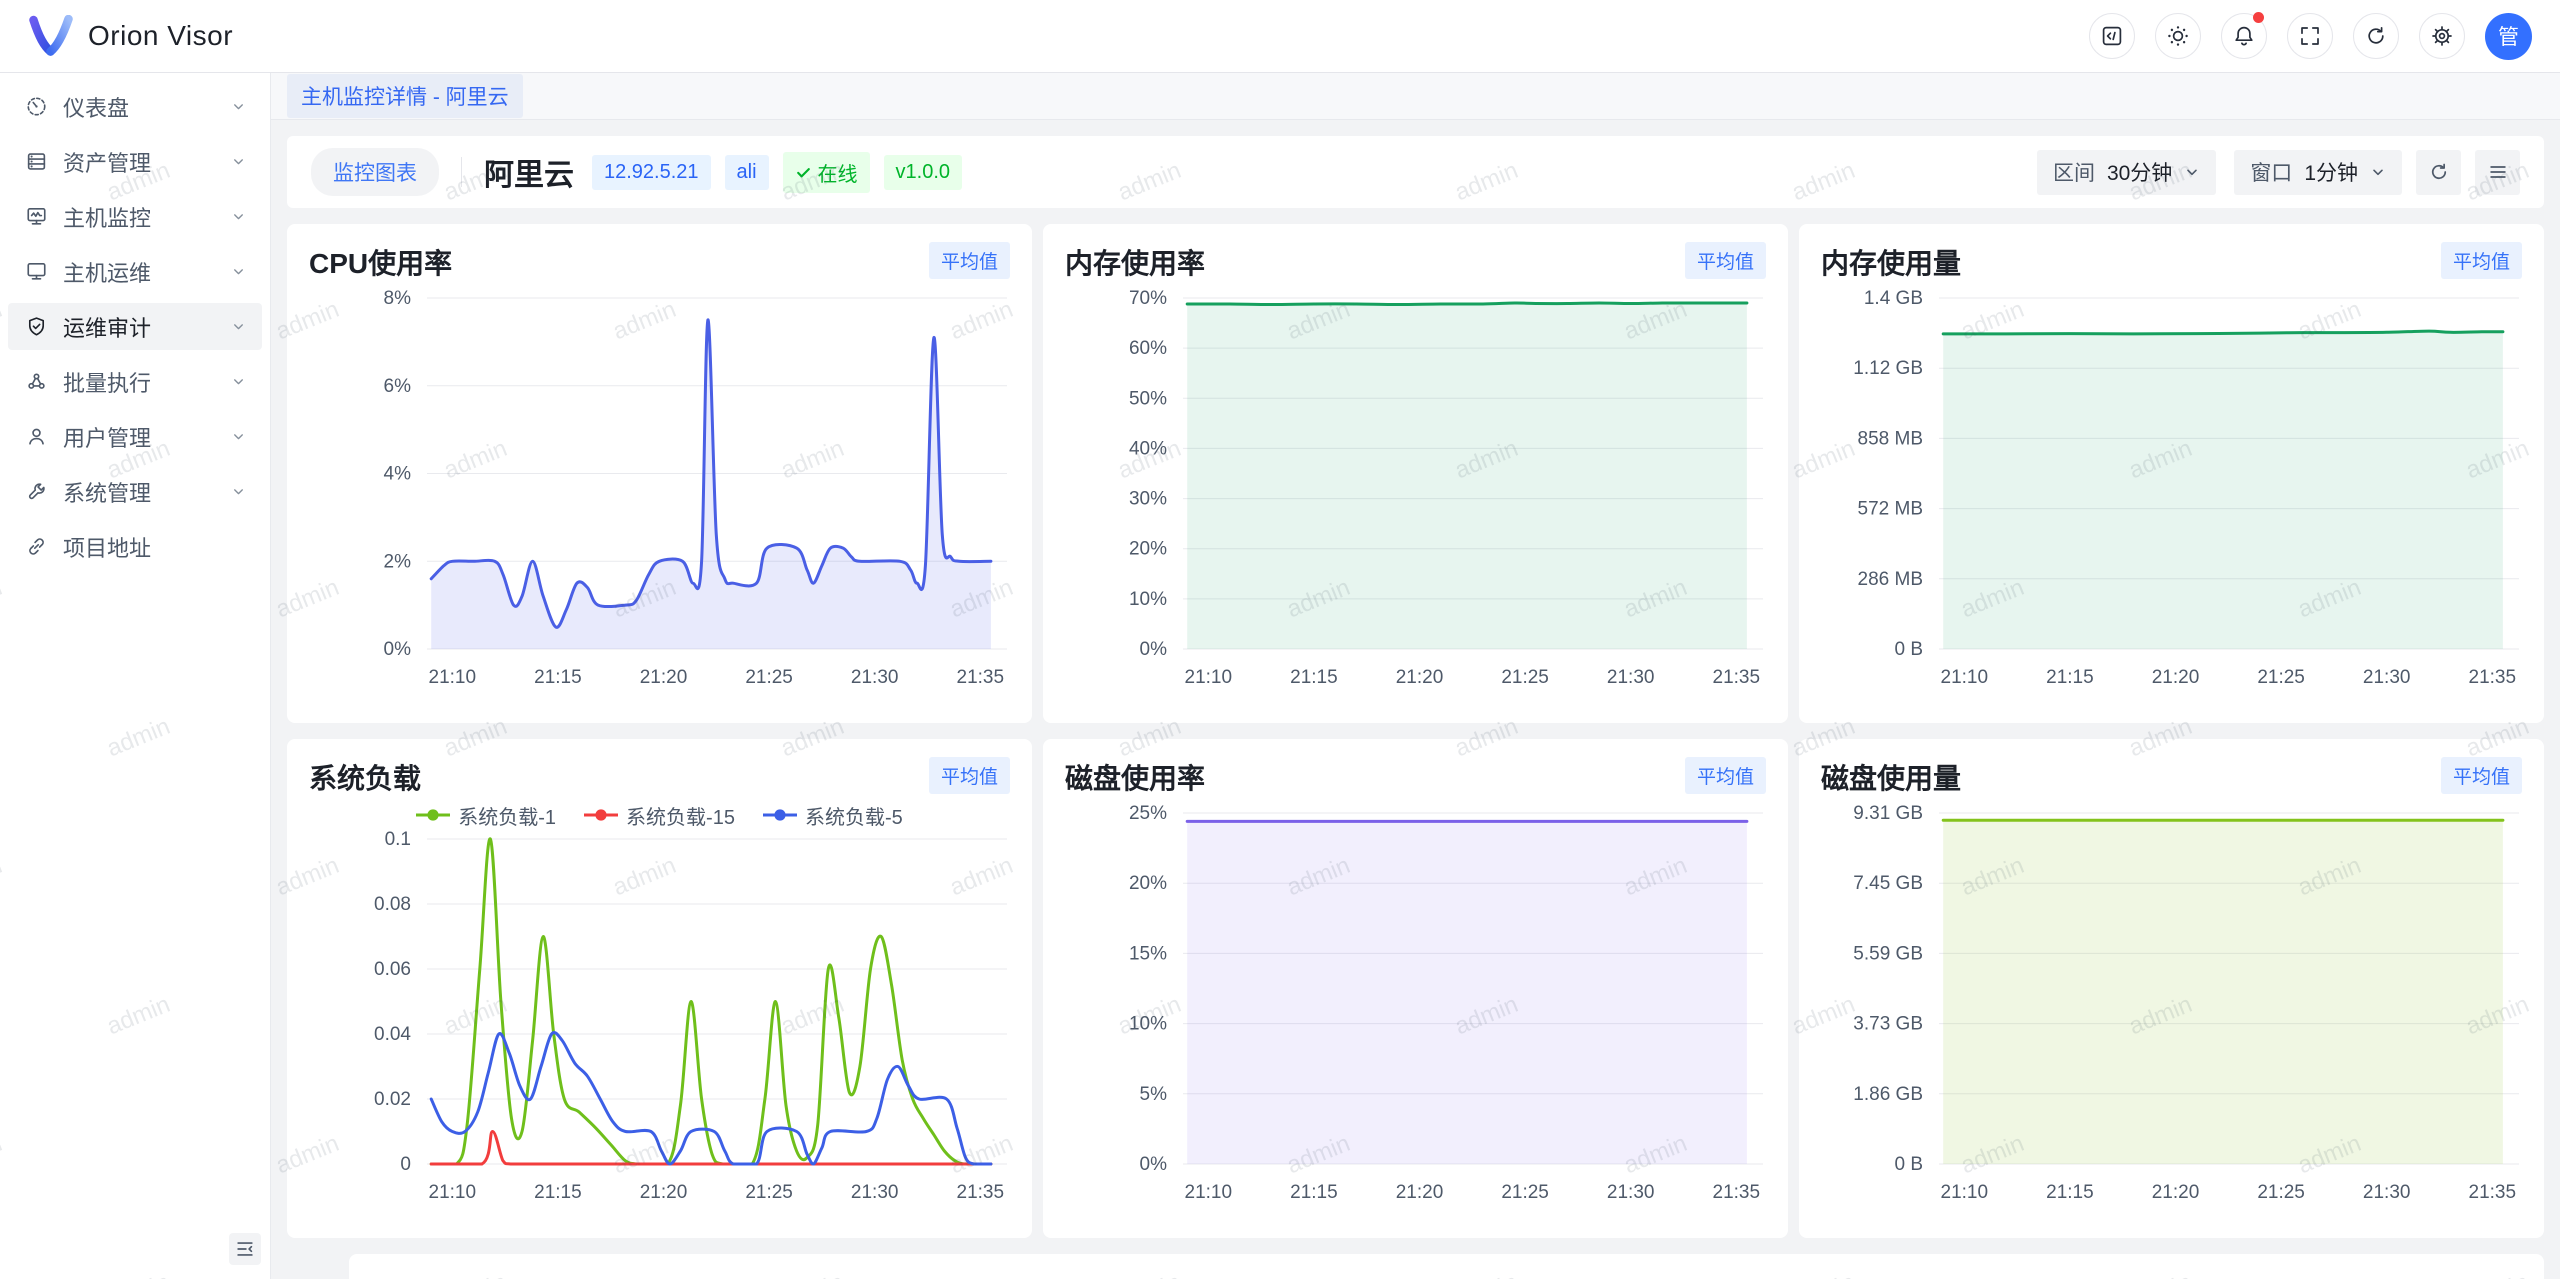 The height and width of the screenshot is (1279, 2560). What do you see at coordinates (36, 546) in the screenshot?
I see `link-icon` at bounding box center [36, 546].